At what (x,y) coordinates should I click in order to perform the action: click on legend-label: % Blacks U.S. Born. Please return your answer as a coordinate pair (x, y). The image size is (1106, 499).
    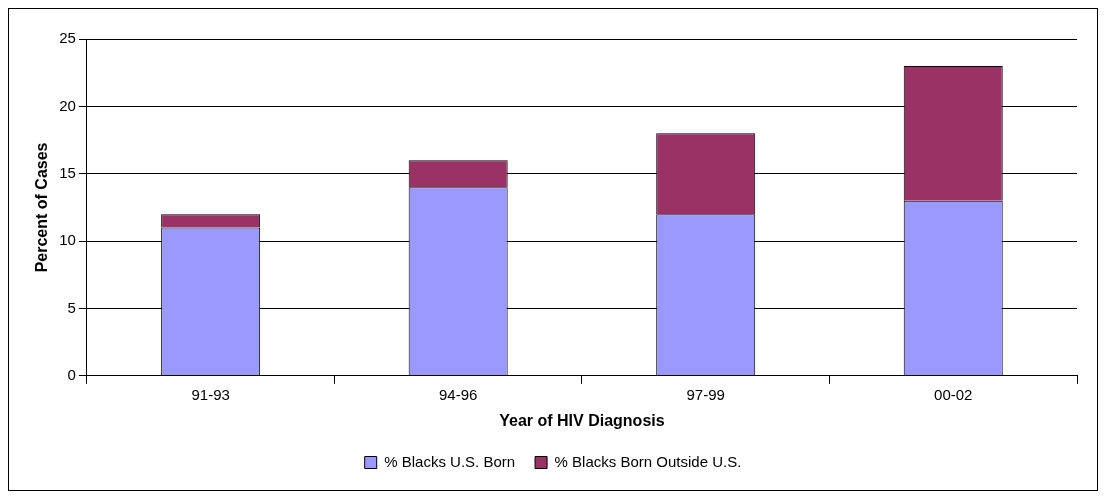
    Looking at the image, I should click on (450, 461).